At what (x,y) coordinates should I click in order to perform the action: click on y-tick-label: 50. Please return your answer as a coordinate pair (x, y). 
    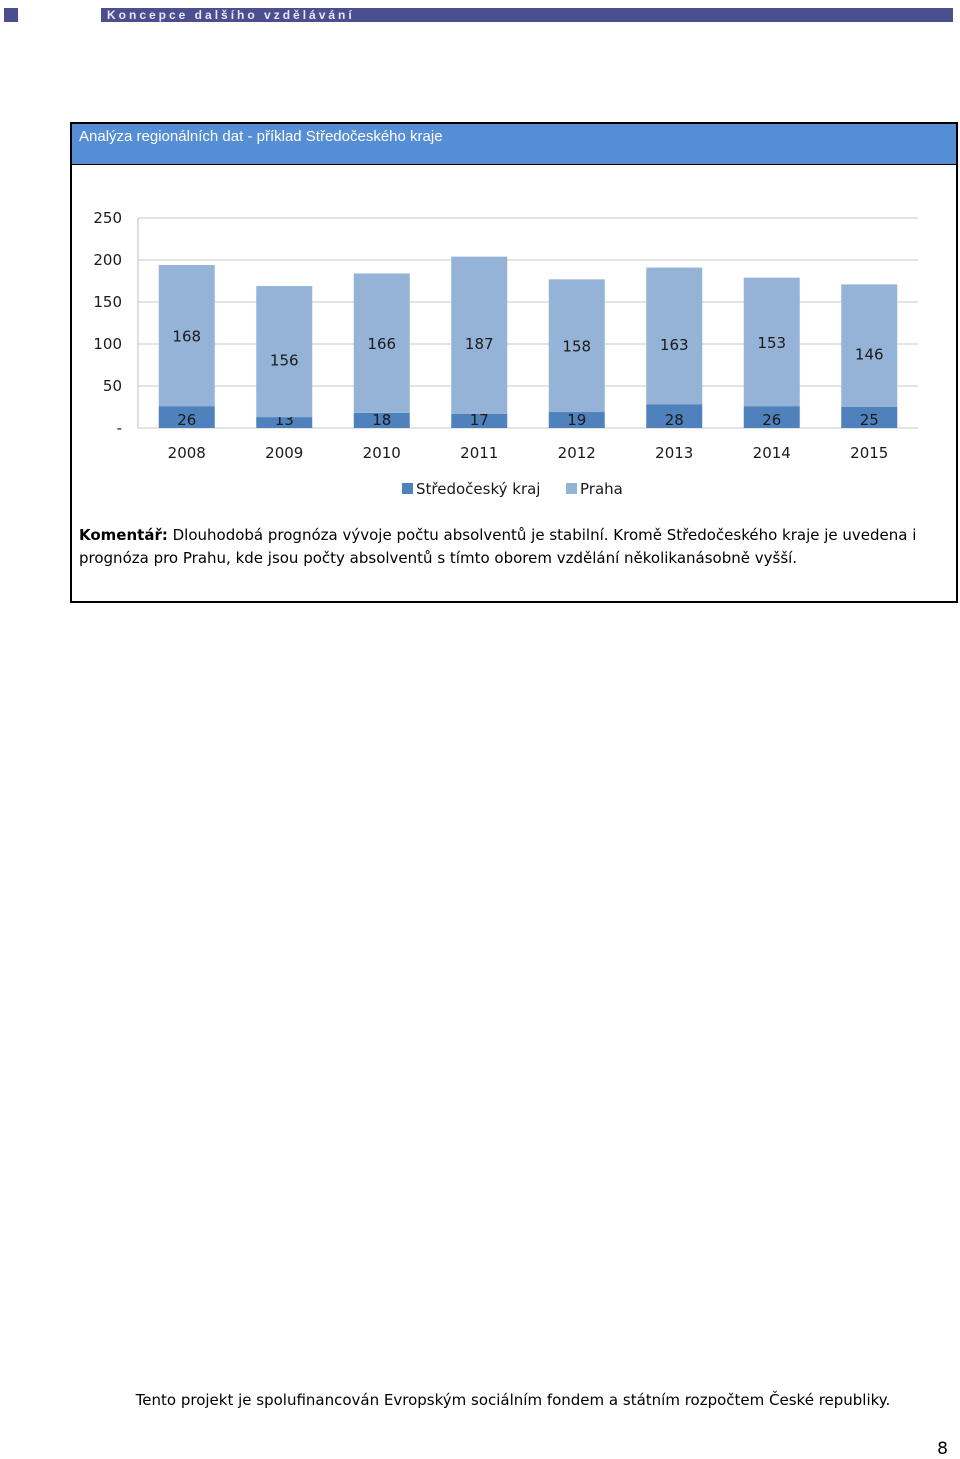
    Looking at the image, I should click on (112, 386).